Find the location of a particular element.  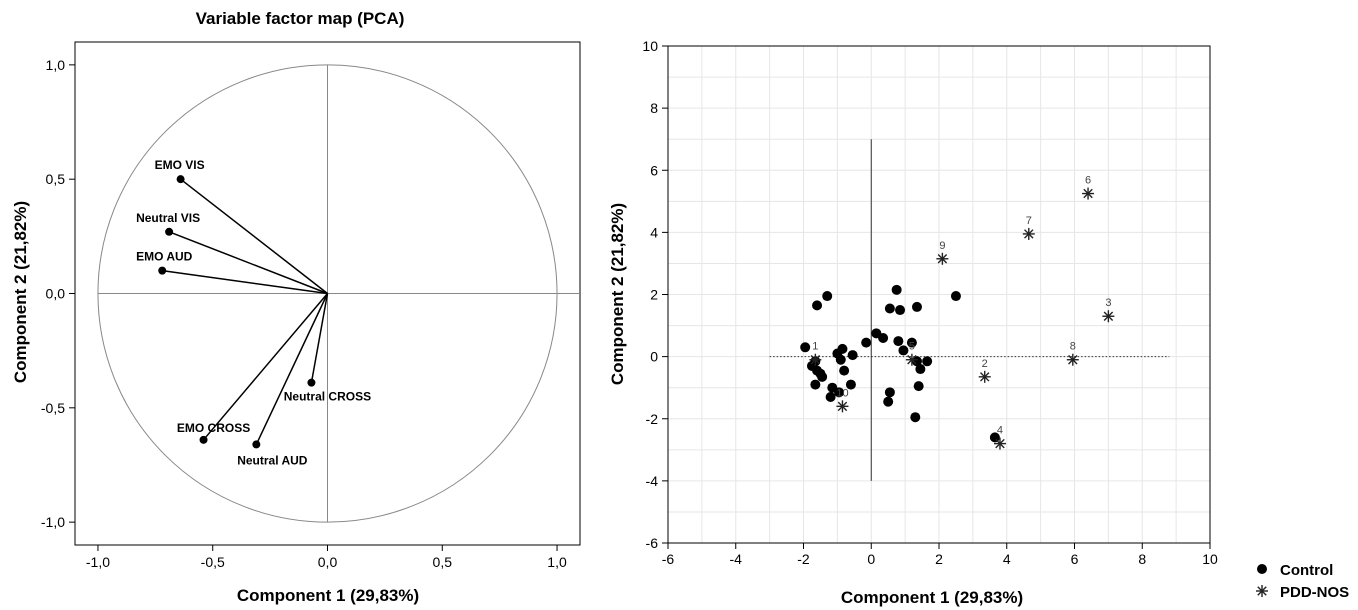

pca-title: Variable factor map (PCA) is located at coordinates (300, 18).